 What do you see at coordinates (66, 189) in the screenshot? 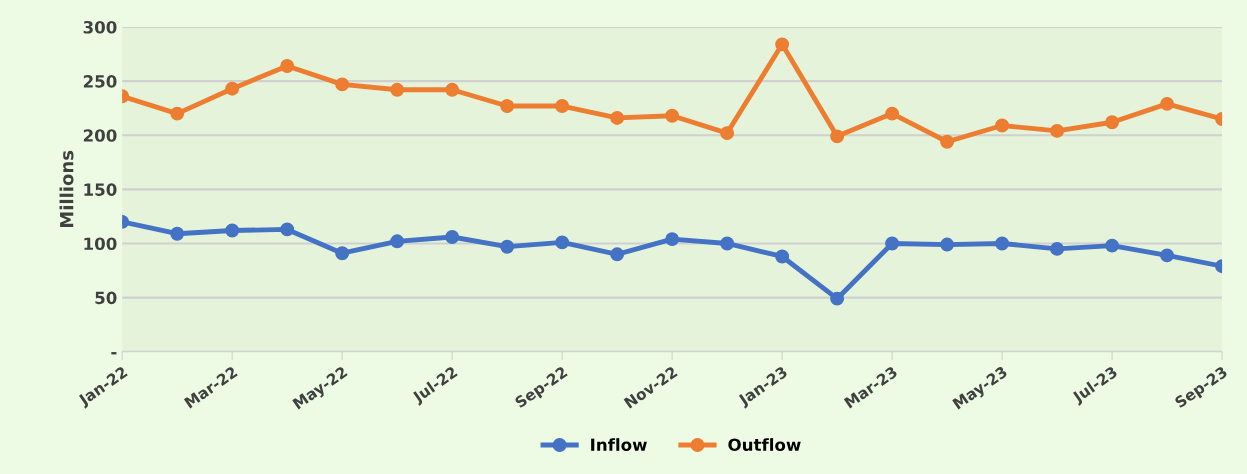
I see `y-axis-title: Millions` at bounding box center [66, 189].